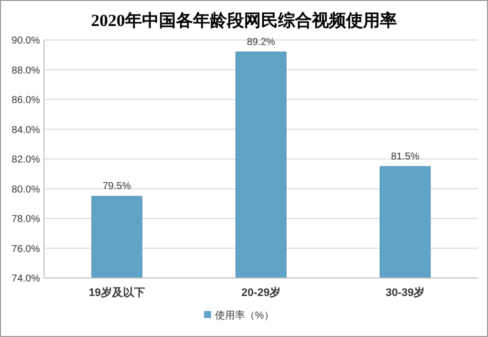  What do you see at coordinates (26, 70) in the screenshot?
I see `y-tick-label: 88.0%` at bounding box center [26, 70].